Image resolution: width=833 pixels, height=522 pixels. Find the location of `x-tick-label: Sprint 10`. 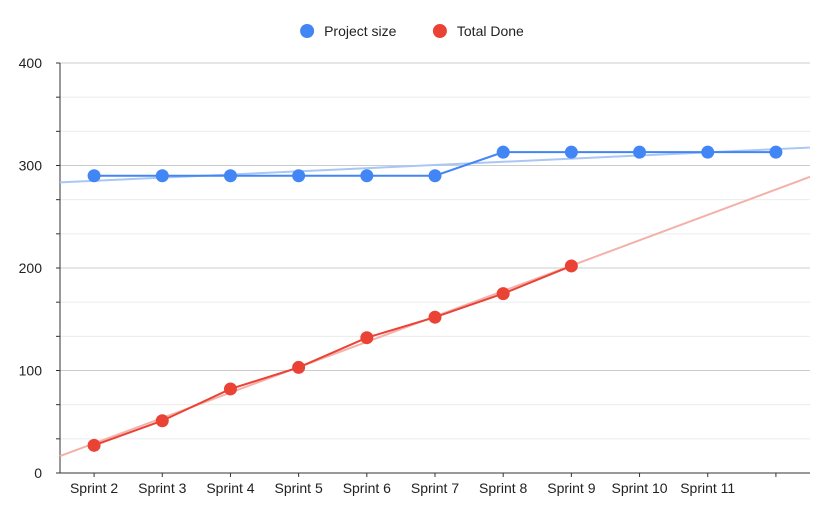

x-tick-label: Sprint 10 is located at coordinates (640, 488).